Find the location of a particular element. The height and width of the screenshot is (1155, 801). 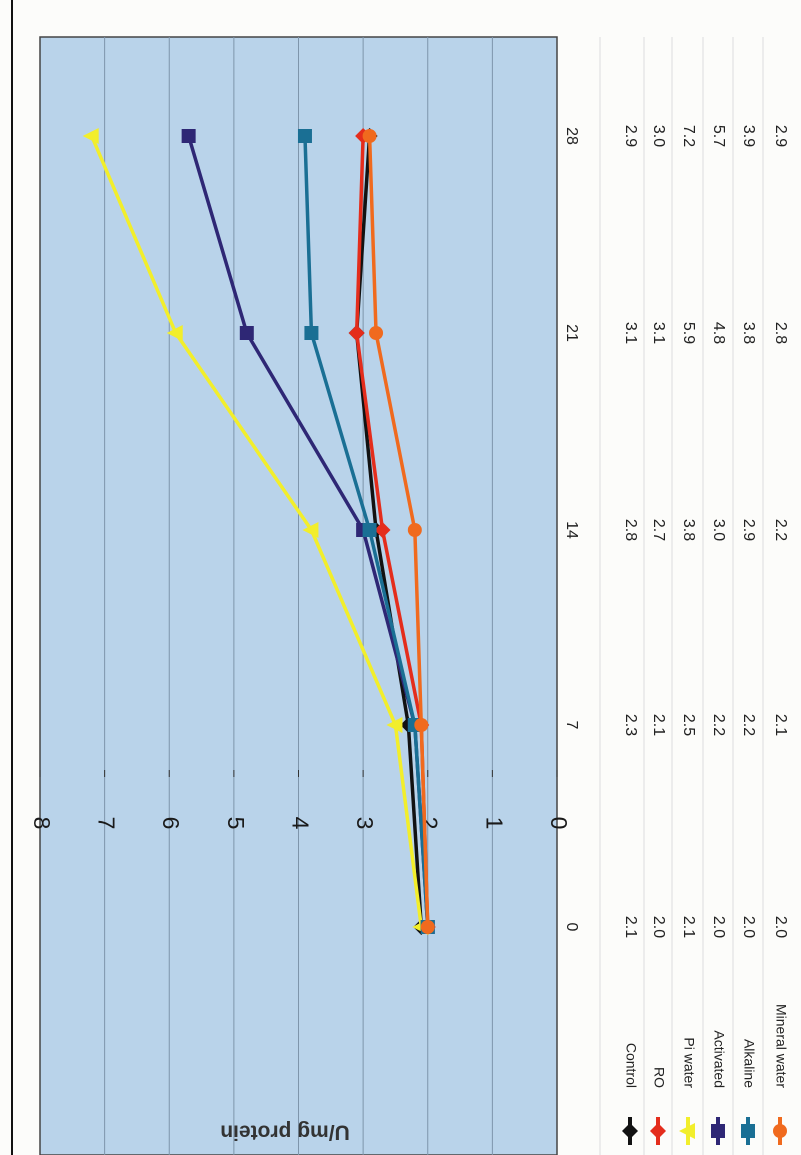

y-axis-title: U/mg protein is located at coordinates (285, 1131).